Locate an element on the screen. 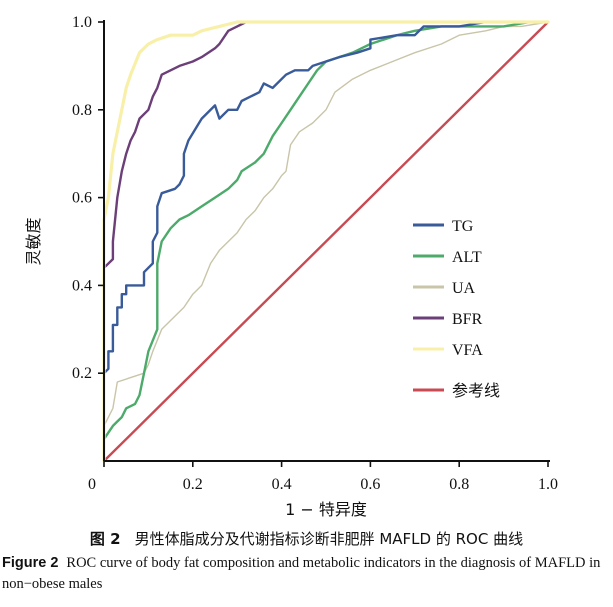 The height and width of the screenshot is (607, 613). y-tick-label: 0.8 is located at coordinates (82, 110).